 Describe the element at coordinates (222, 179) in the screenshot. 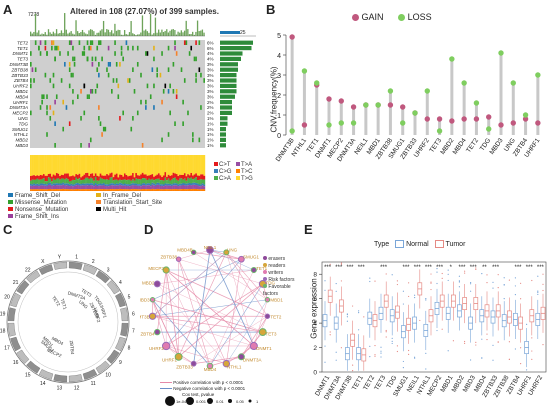

I see `titv-item: C>A` at that location.